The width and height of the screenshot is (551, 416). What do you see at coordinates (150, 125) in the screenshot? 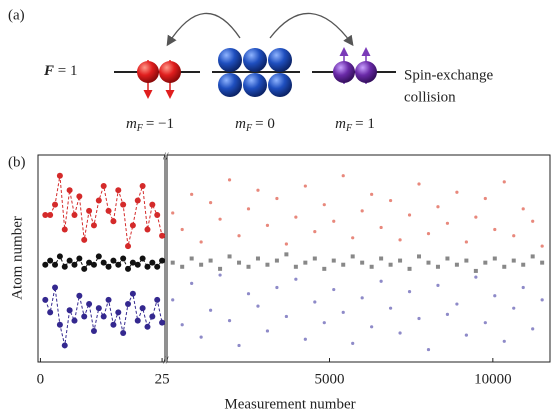
I see `state-label: mF = −1` at bounding box center [150, 125].